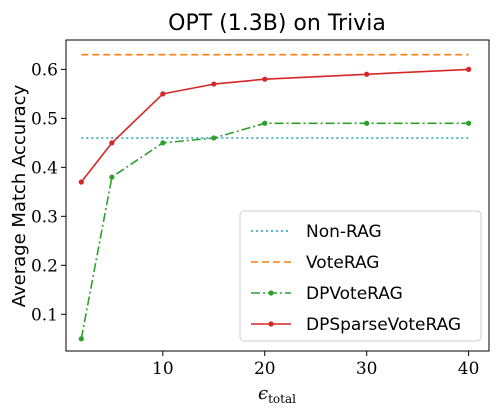 The height and width of the screenshot is (410, 498). Describe the element at coordinates (44, 217) in the screenshot. I see `y-tick-label-2: 0.3` at that location.